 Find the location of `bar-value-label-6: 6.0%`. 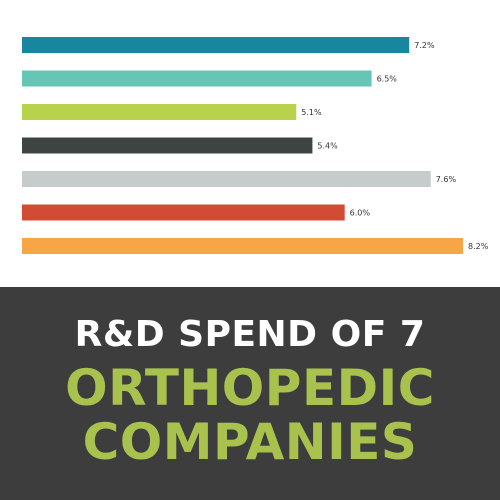

bar-value-label-6: 6.0% is located at coordinates (360, 213).